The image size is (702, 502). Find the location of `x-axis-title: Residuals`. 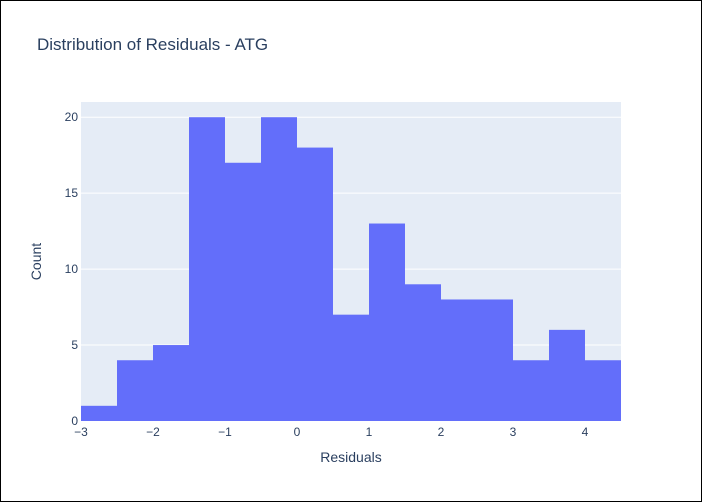

x-axis-title: Residuals is located at coordinates (350, 457).